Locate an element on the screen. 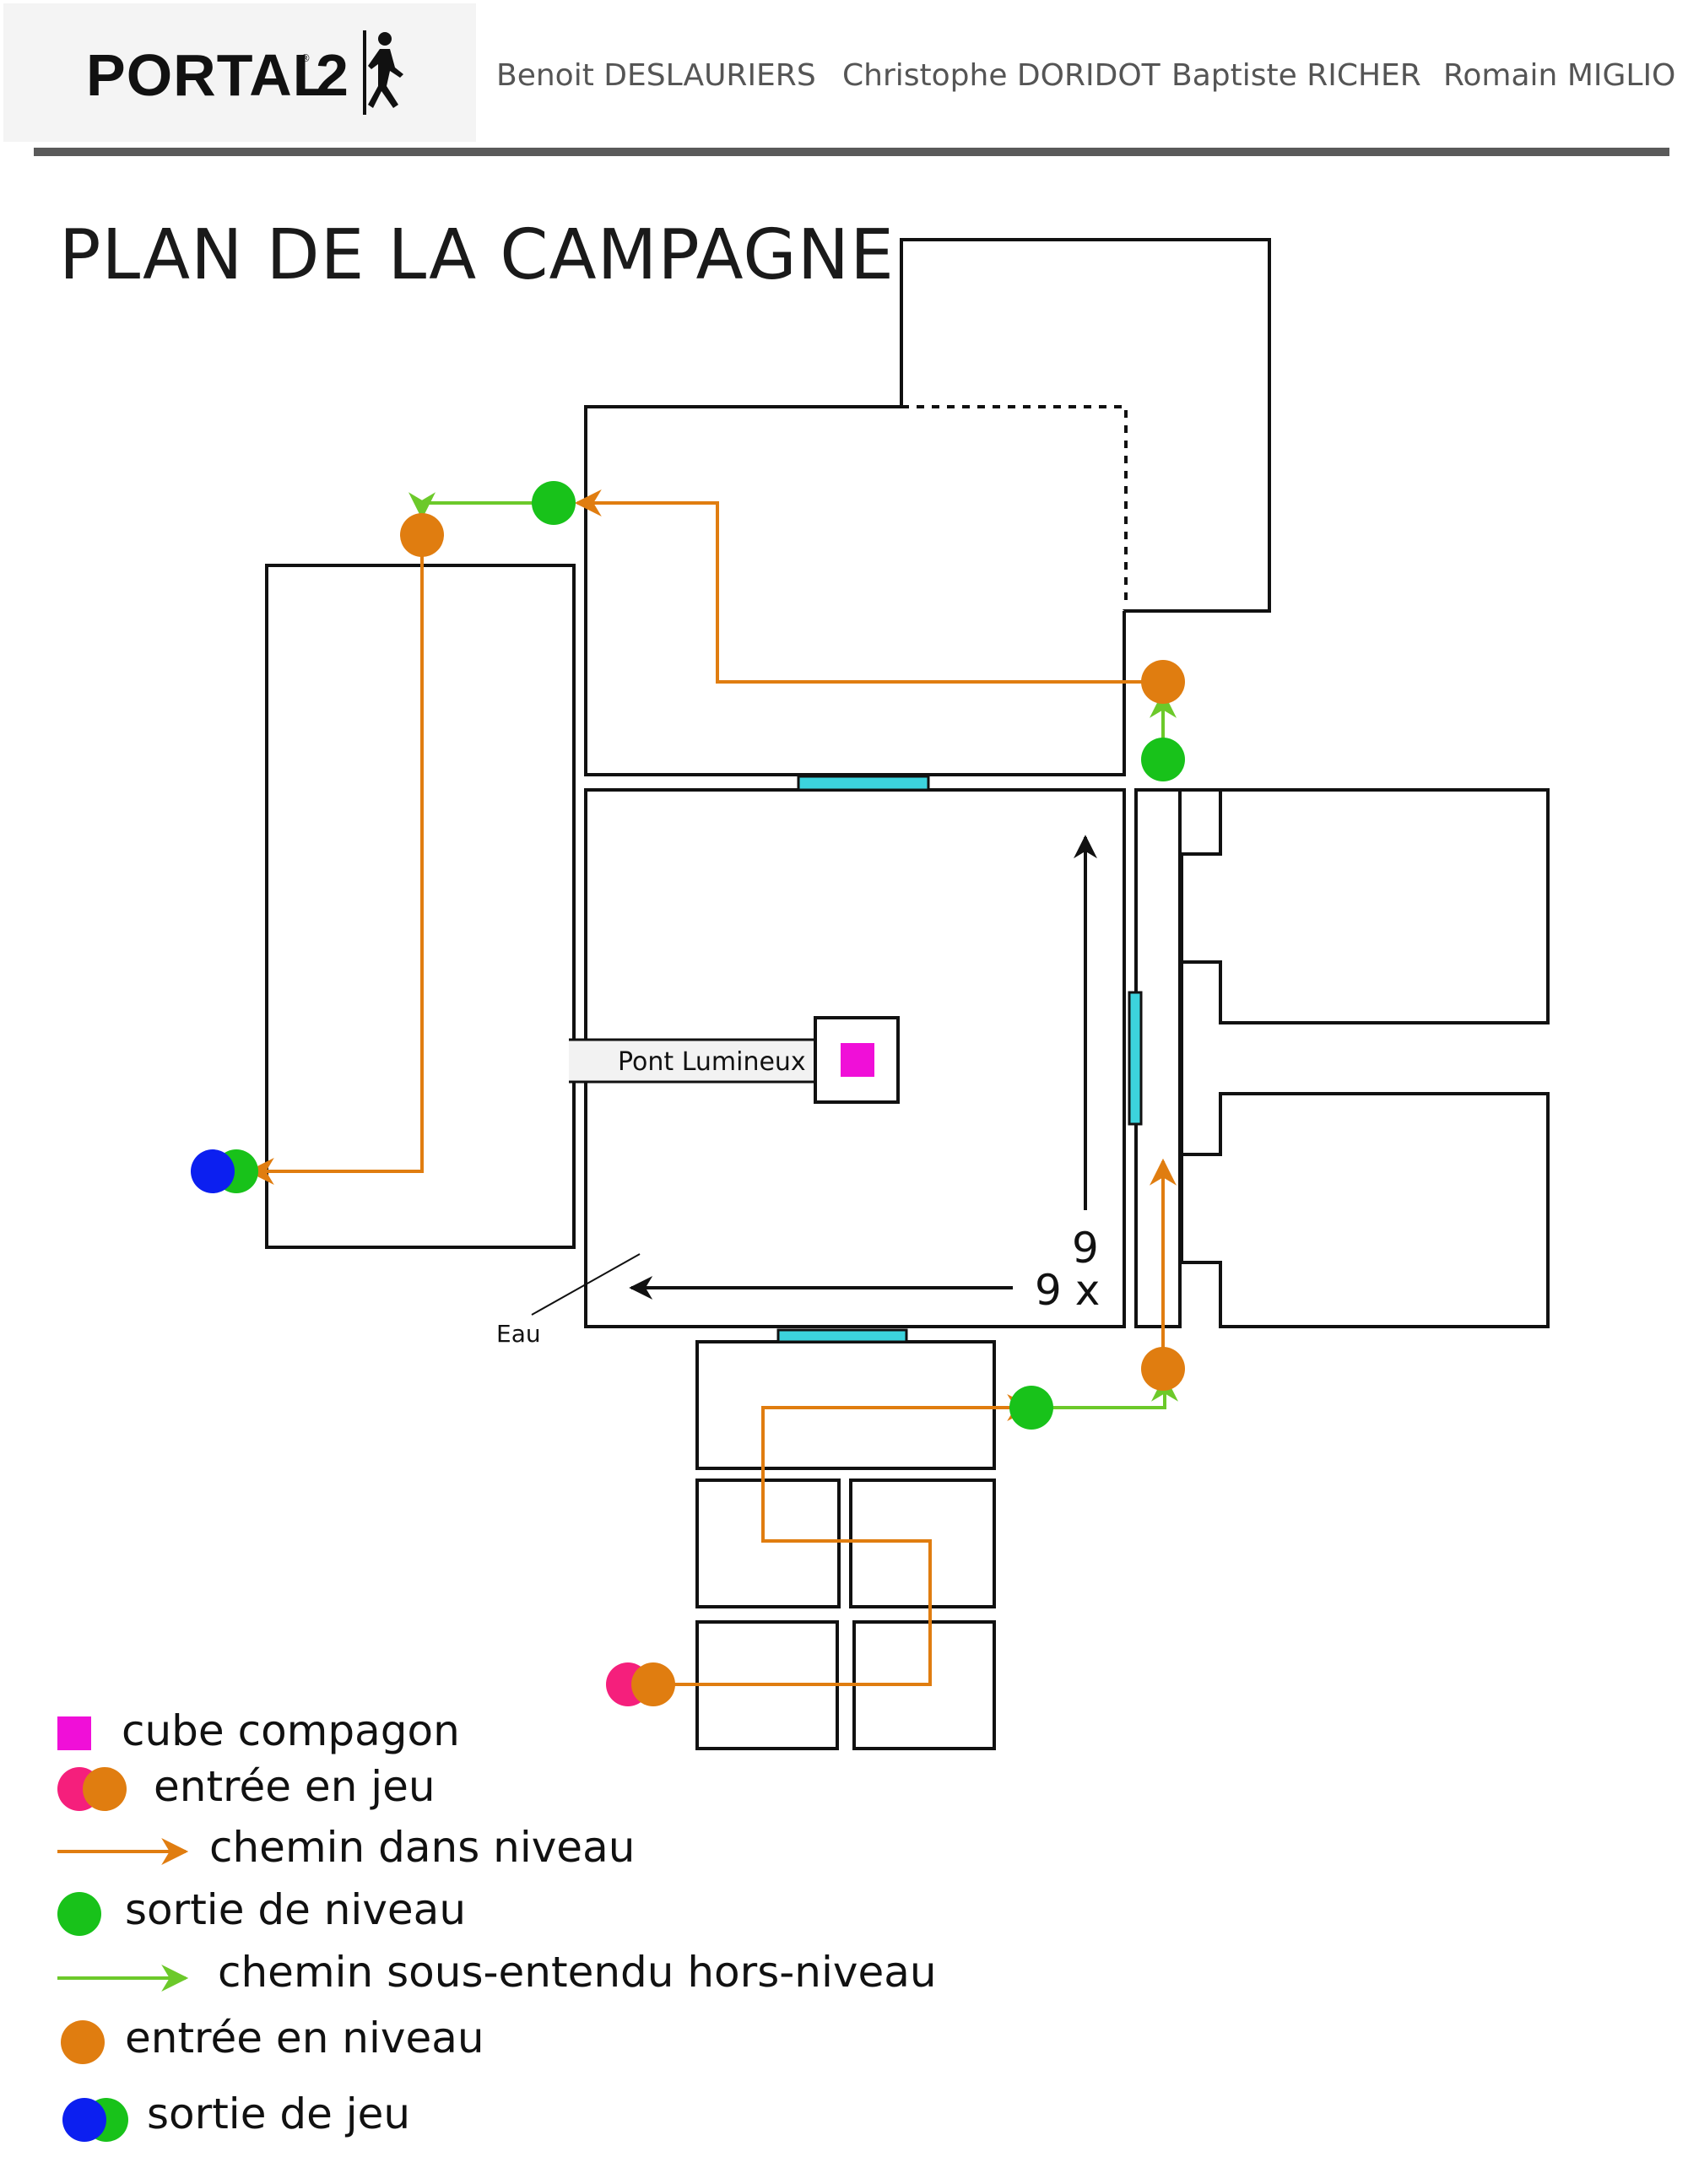 This screenshot has width=1688, height=2184. game-entry-marker-orange is located at coordinates (653, 1684).